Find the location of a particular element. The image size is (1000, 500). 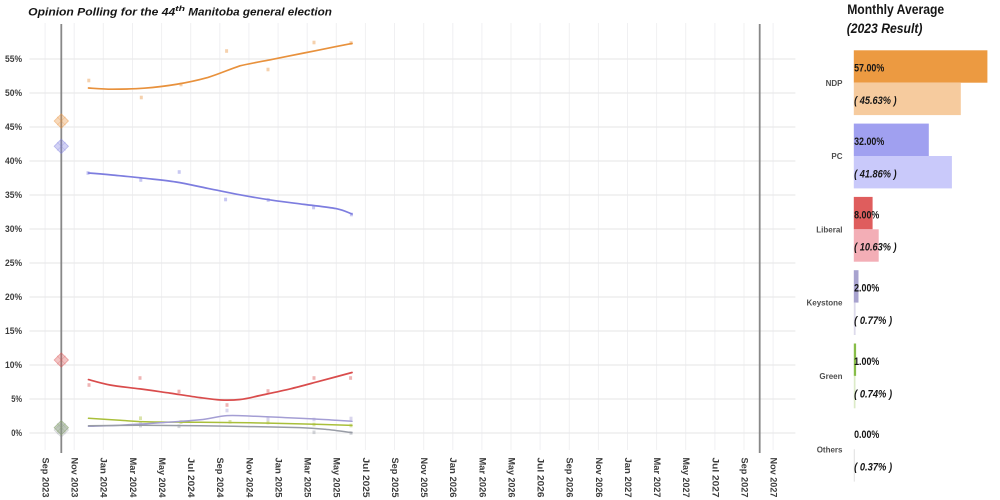

svg-text: May 2024 is located at coordinates (161, 478).